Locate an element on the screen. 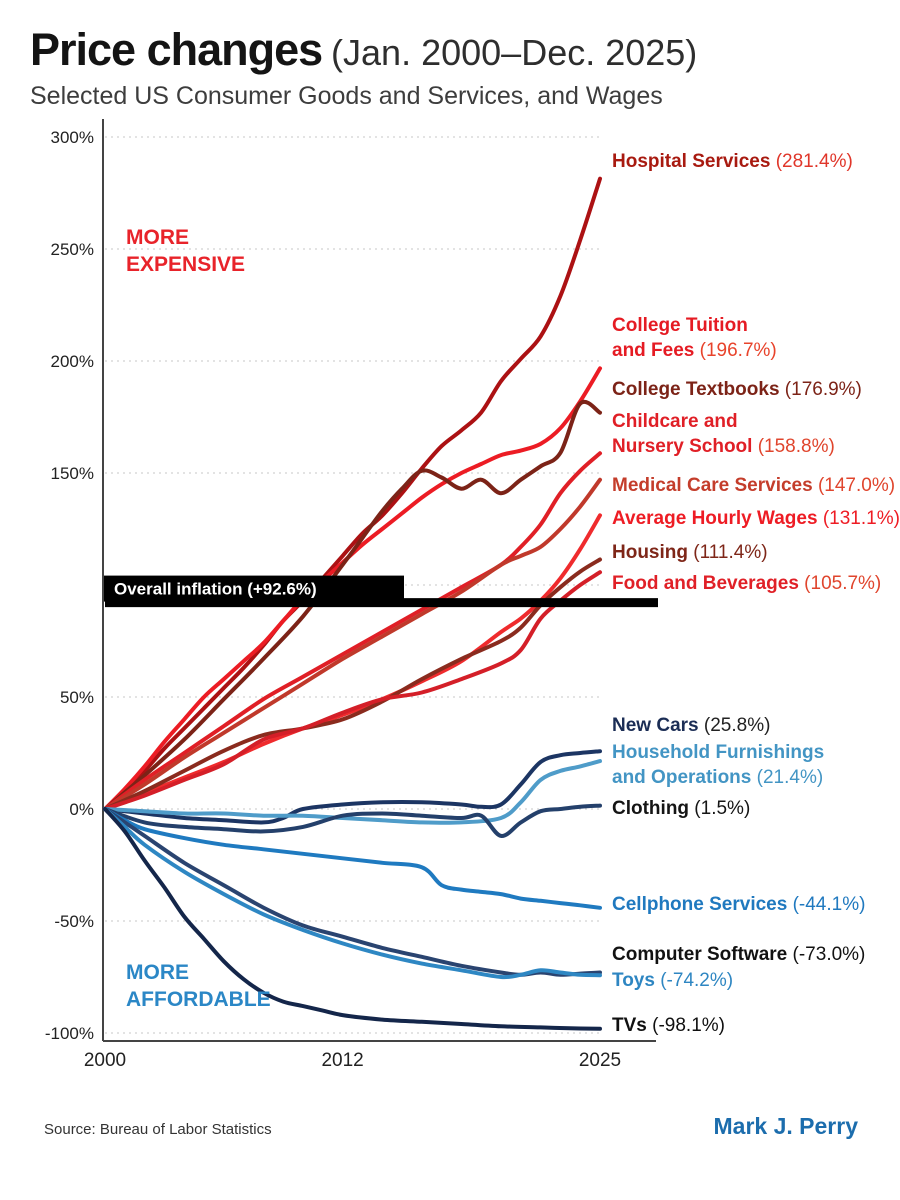  page-title: Price changes (Jan. 2000–Dec. 2025) is located at coordinates (450, 49).